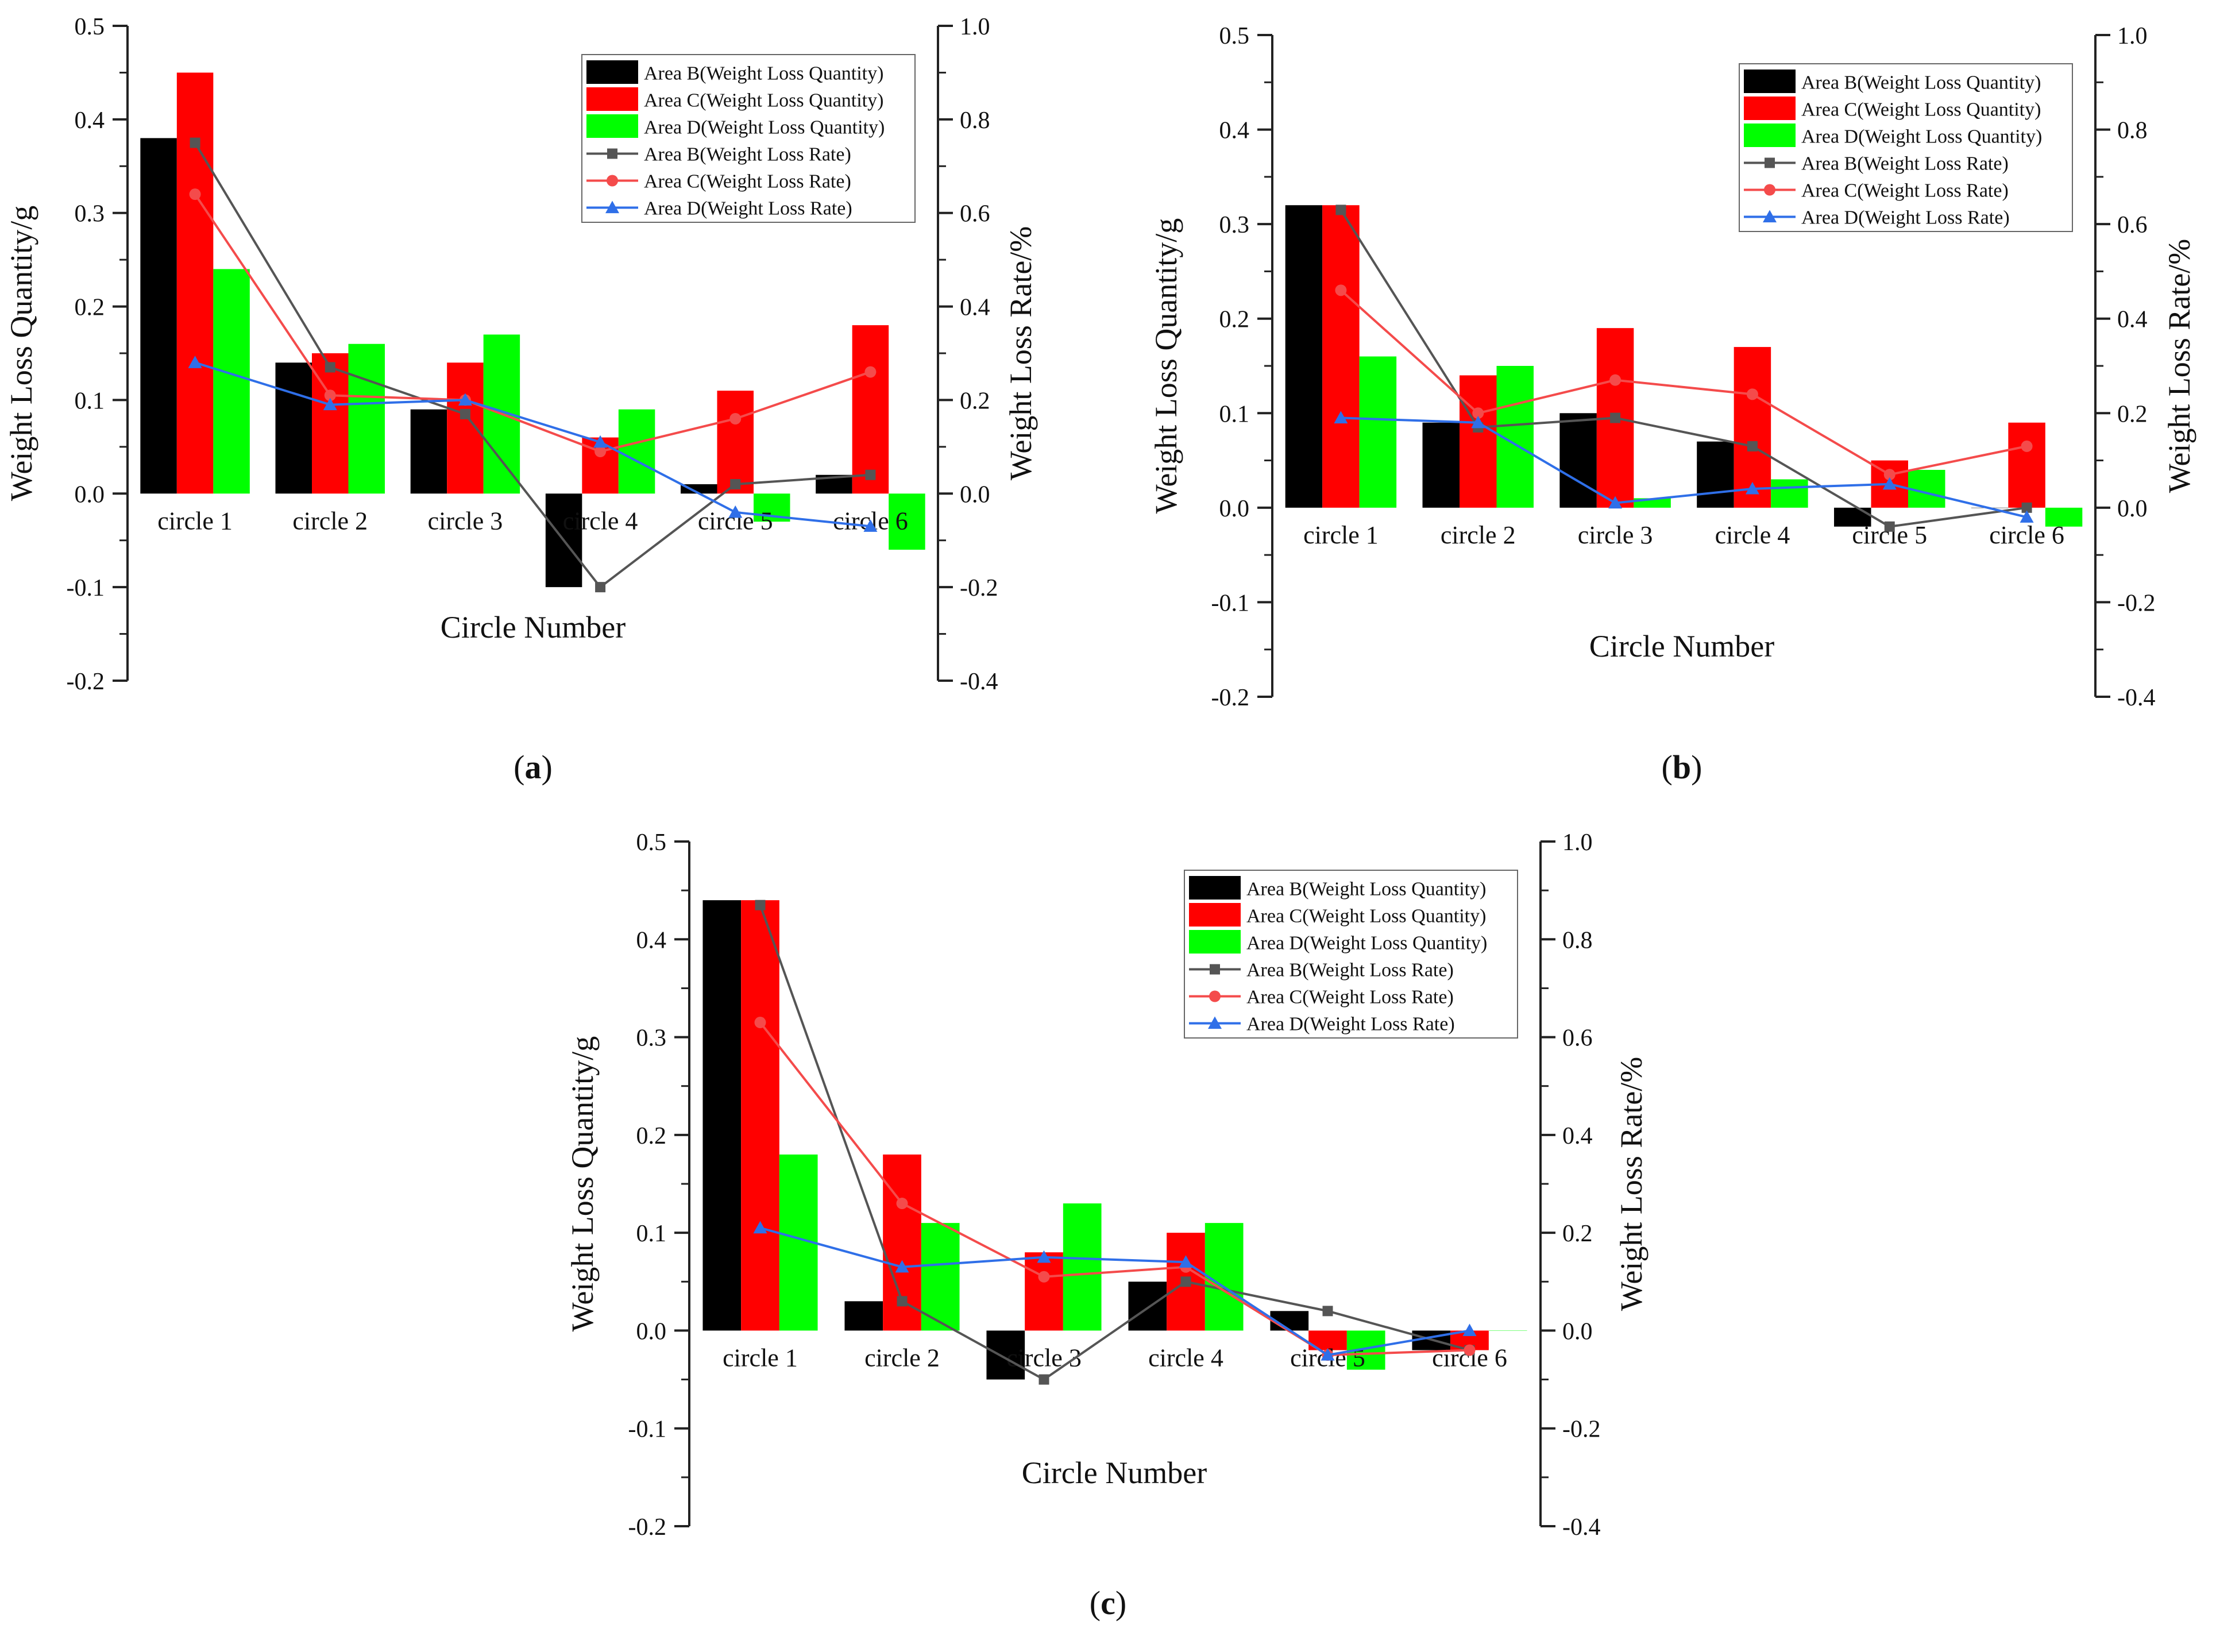 The image size is (2216, 1652). What do you see at coordinates (747, 154) in the screenshot?
I see `legend-entry-label: Area B(Weight Loss Rate)` at bounding box center [747, 154].